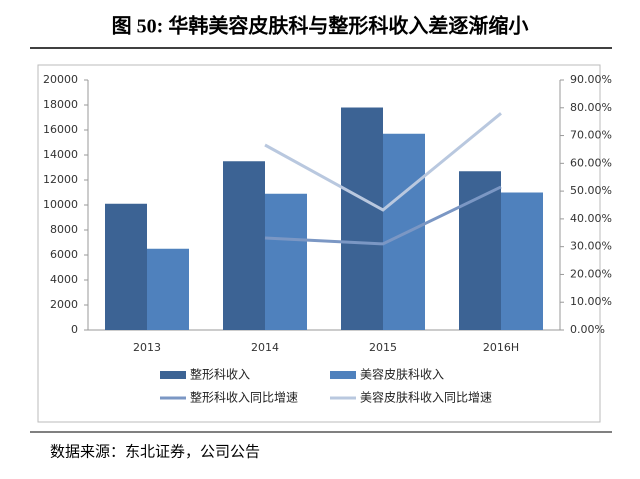 The width and height of the screenshot is (640, 479). I want to click on y-tick-label: 12000, so click(60, 179).